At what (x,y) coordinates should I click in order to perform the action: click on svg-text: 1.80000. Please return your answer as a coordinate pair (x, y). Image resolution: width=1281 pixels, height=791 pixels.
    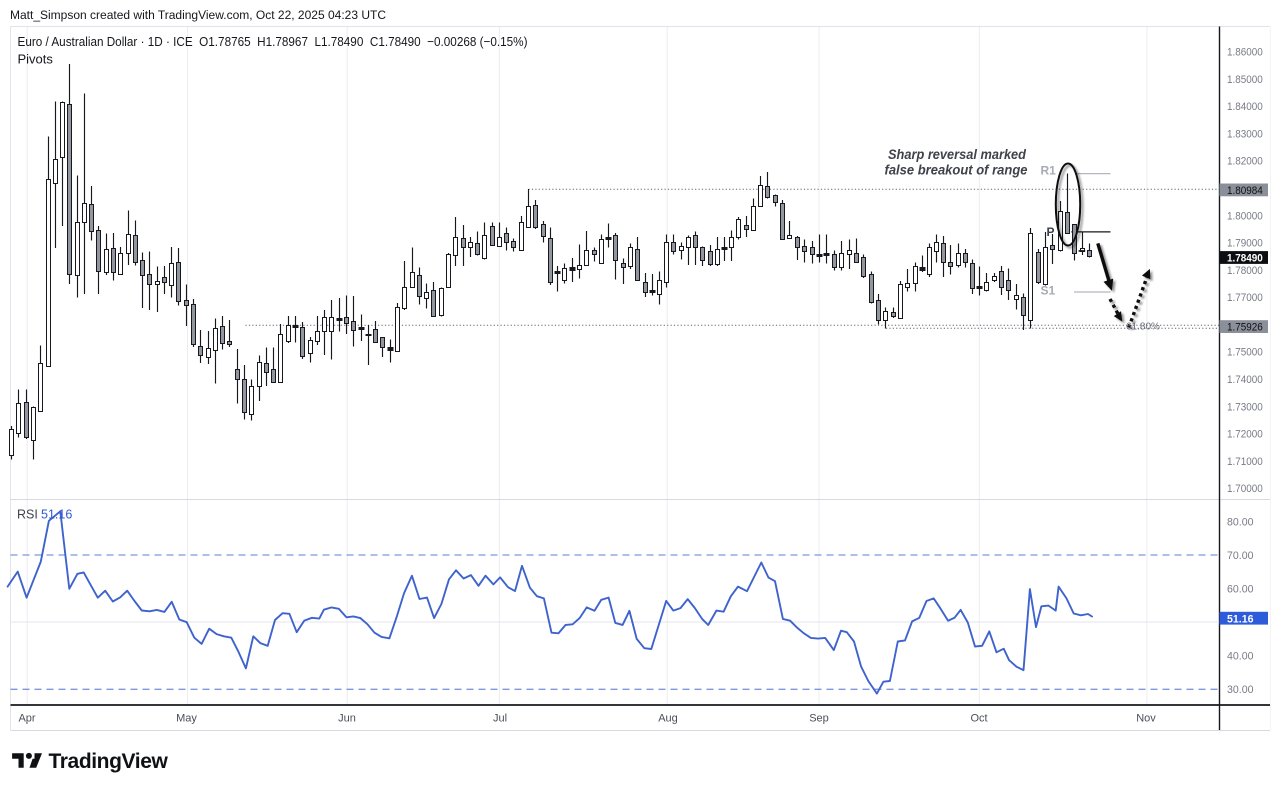
    Looking at the image, I should click on (1245, 216).